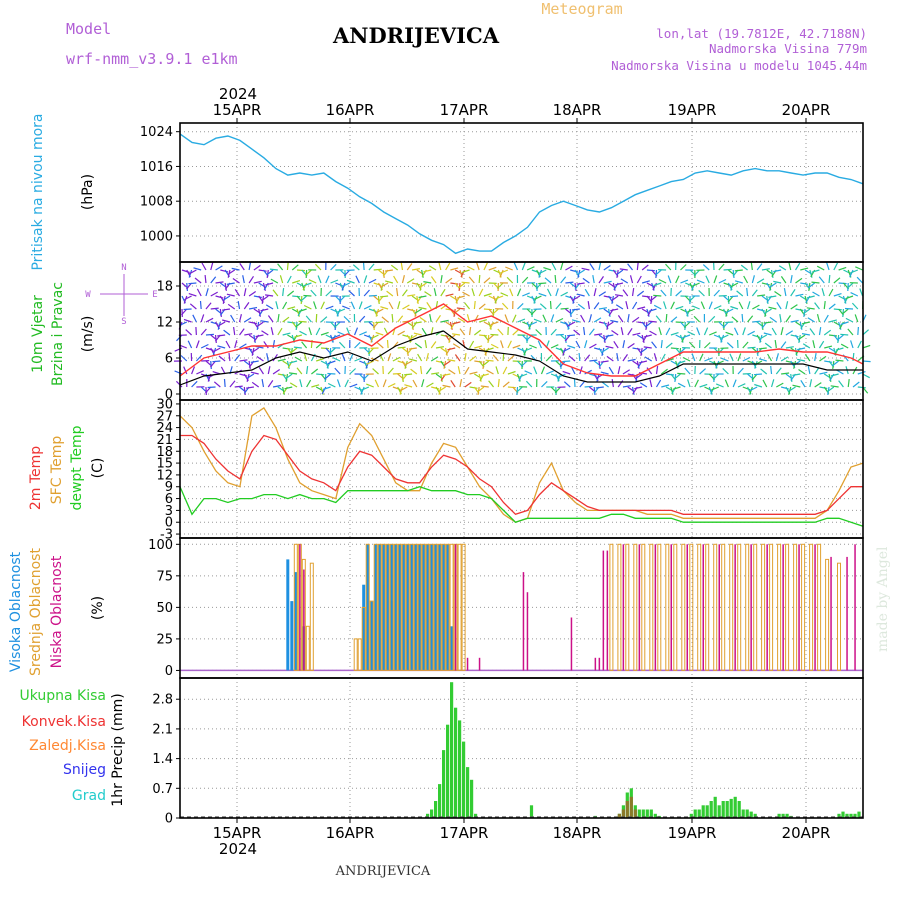 This screenshot has width=900, height=900. I want to click on y-tick-label: 50, so click(164, 608).